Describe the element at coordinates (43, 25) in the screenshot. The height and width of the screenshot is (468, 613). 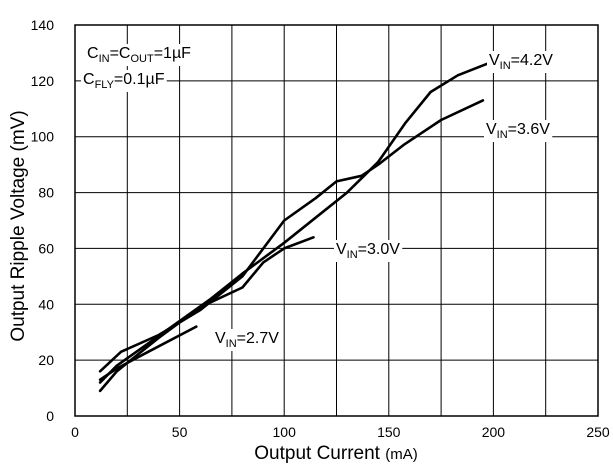
I see `y-tick-label: 140` at that location.